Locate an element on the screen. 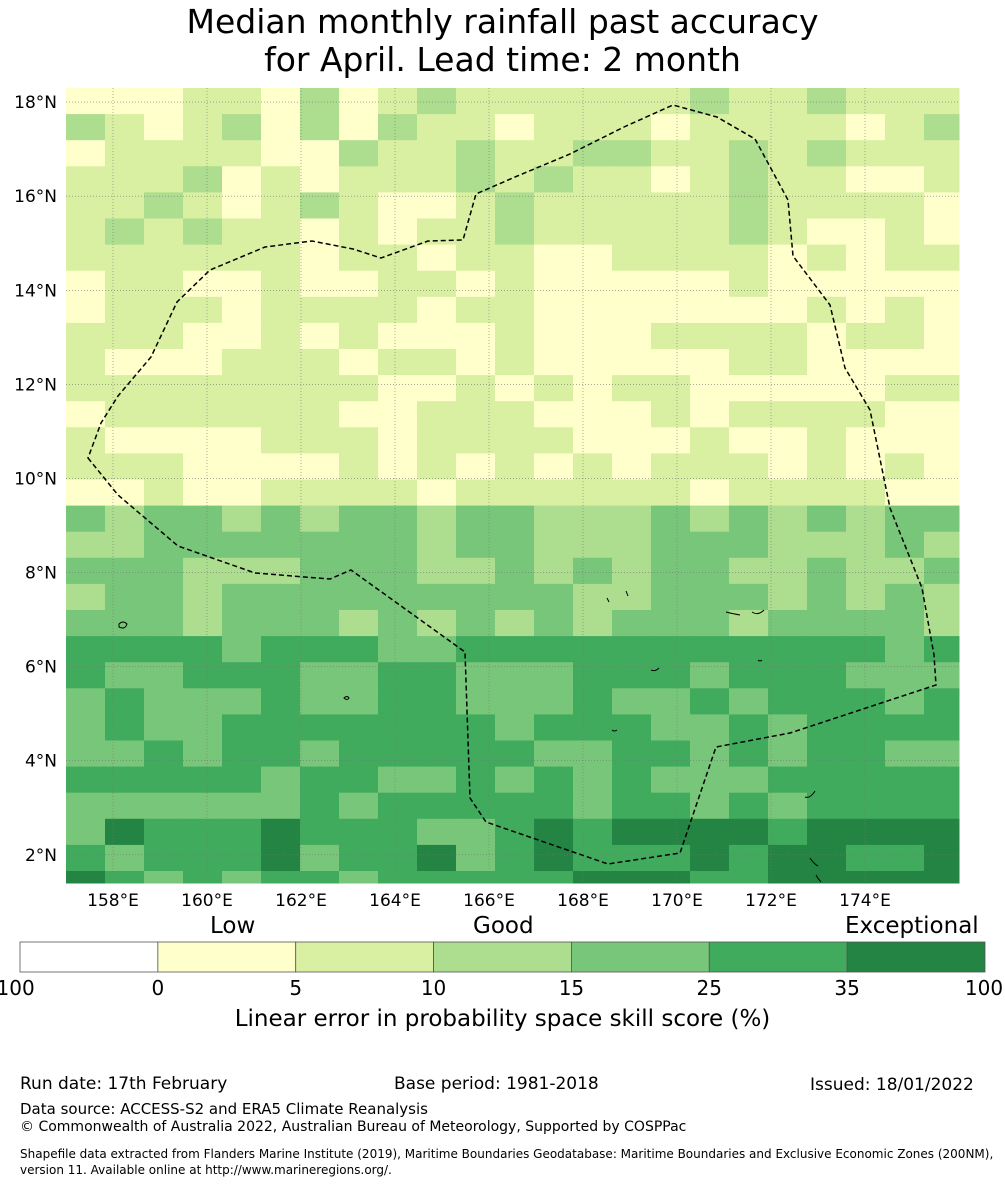 Image resolution: width=1005 pixels, height=1185 pixels. colorbar-tick-label: -100 is located at coordinates (17, 988).